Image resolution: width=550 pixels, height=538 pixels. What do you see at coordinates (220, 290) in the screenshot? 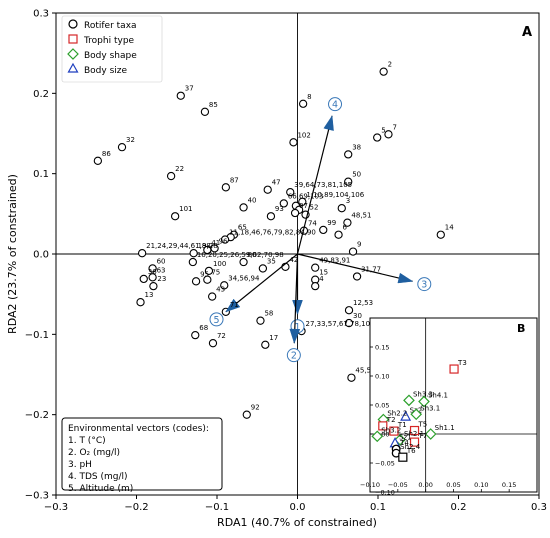
I see `taxon-label: 43` at bounding box center [220, 290].